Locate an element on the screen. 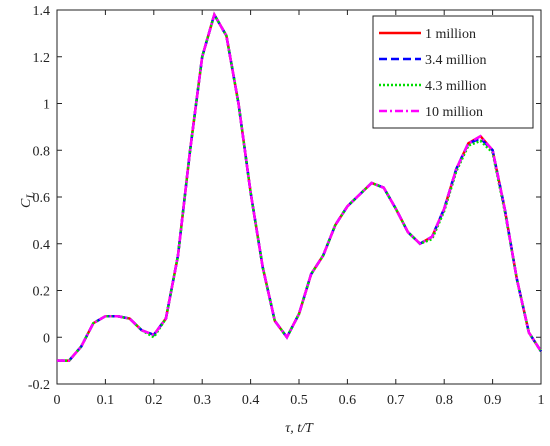 The width and height of the screenshot is (550, 446). x-tick-label: 0.4 is located at coordinates (251, 400).